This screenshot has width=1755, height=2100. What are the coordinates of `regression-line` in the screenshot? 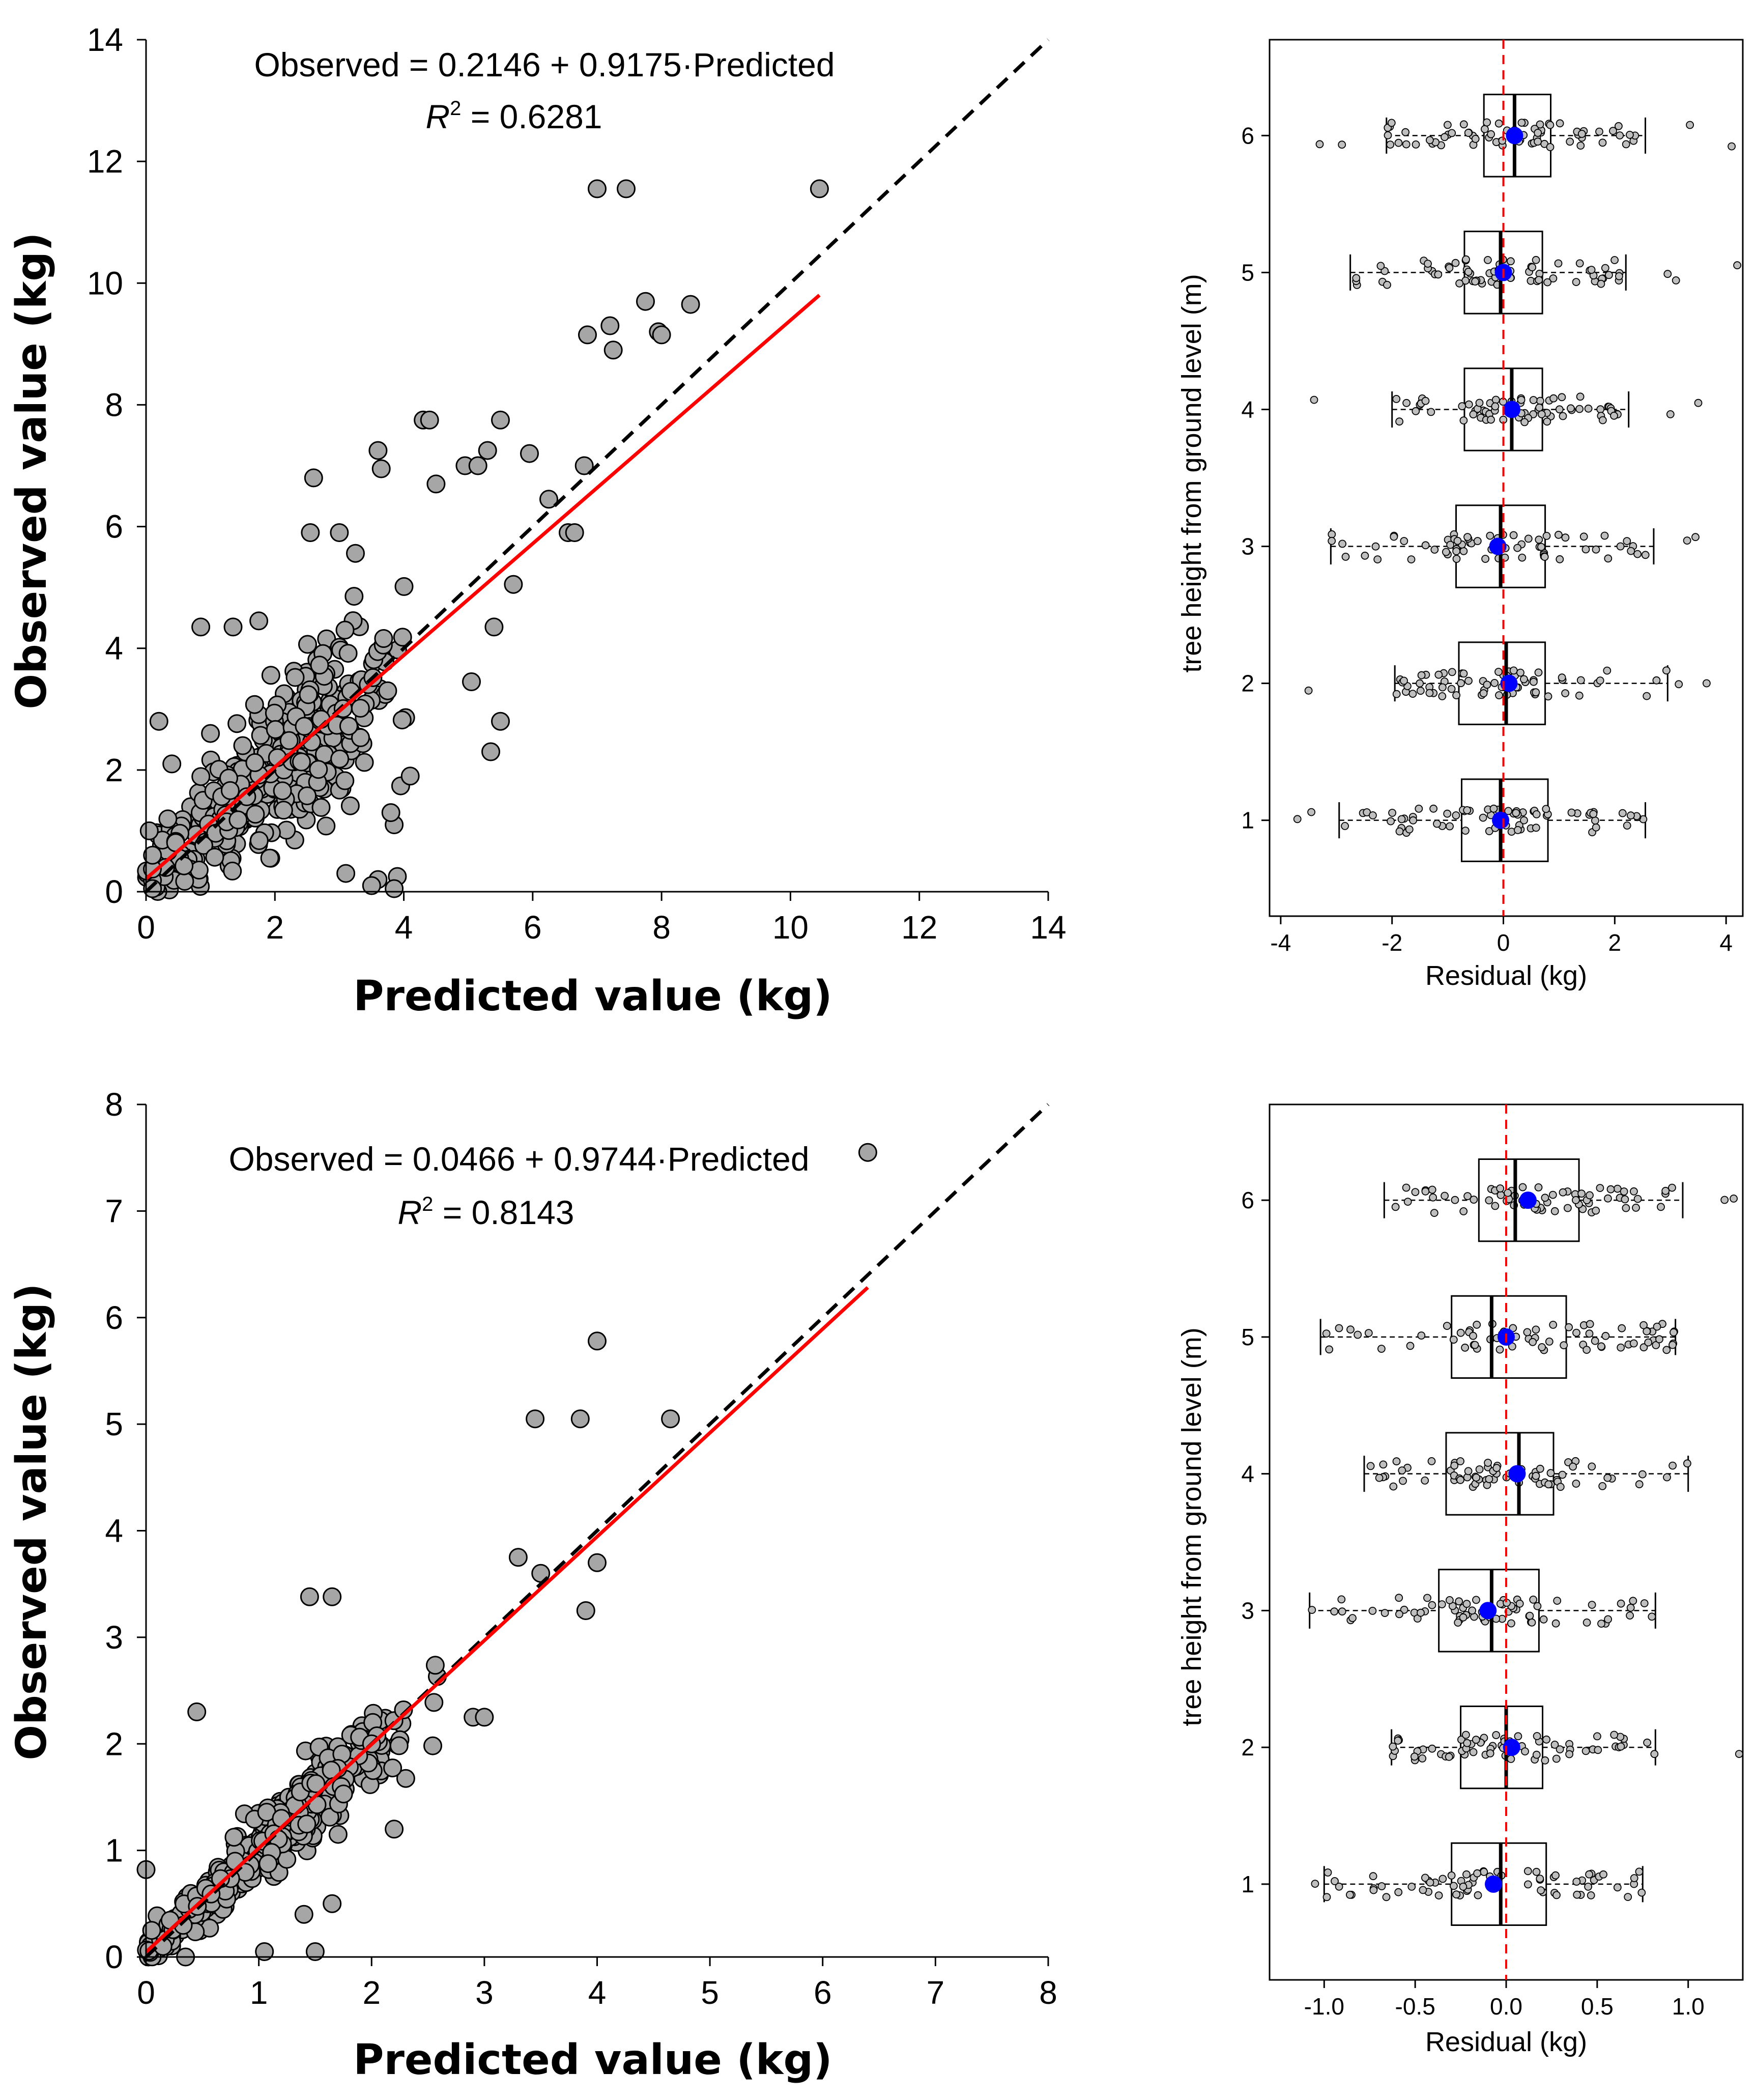 It's located at (483, 587).